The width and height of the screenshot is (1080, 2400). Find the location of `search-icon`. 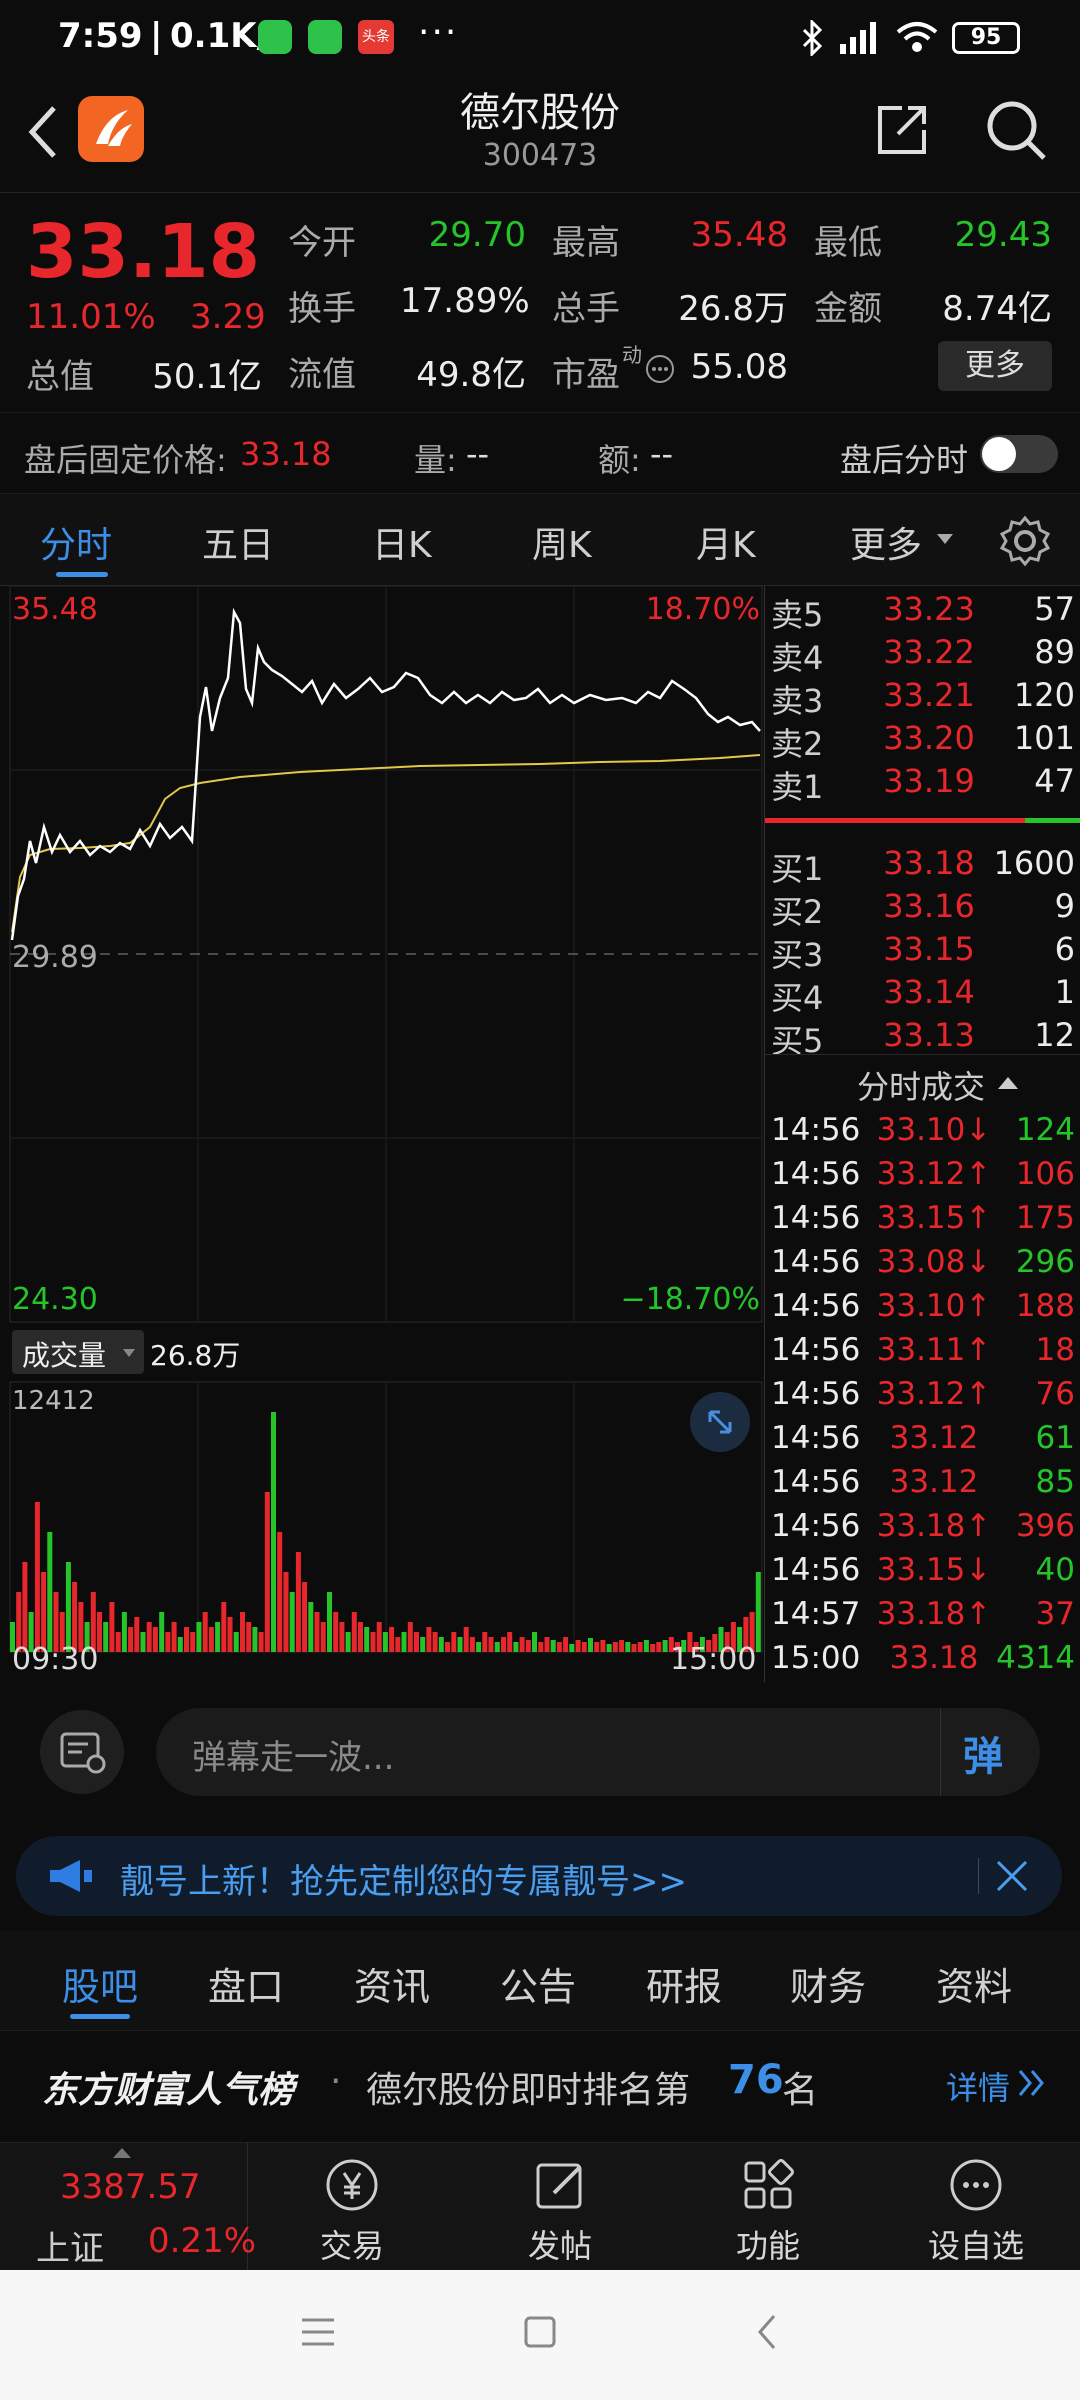

search-icon is located at coordinates (1016, 130).